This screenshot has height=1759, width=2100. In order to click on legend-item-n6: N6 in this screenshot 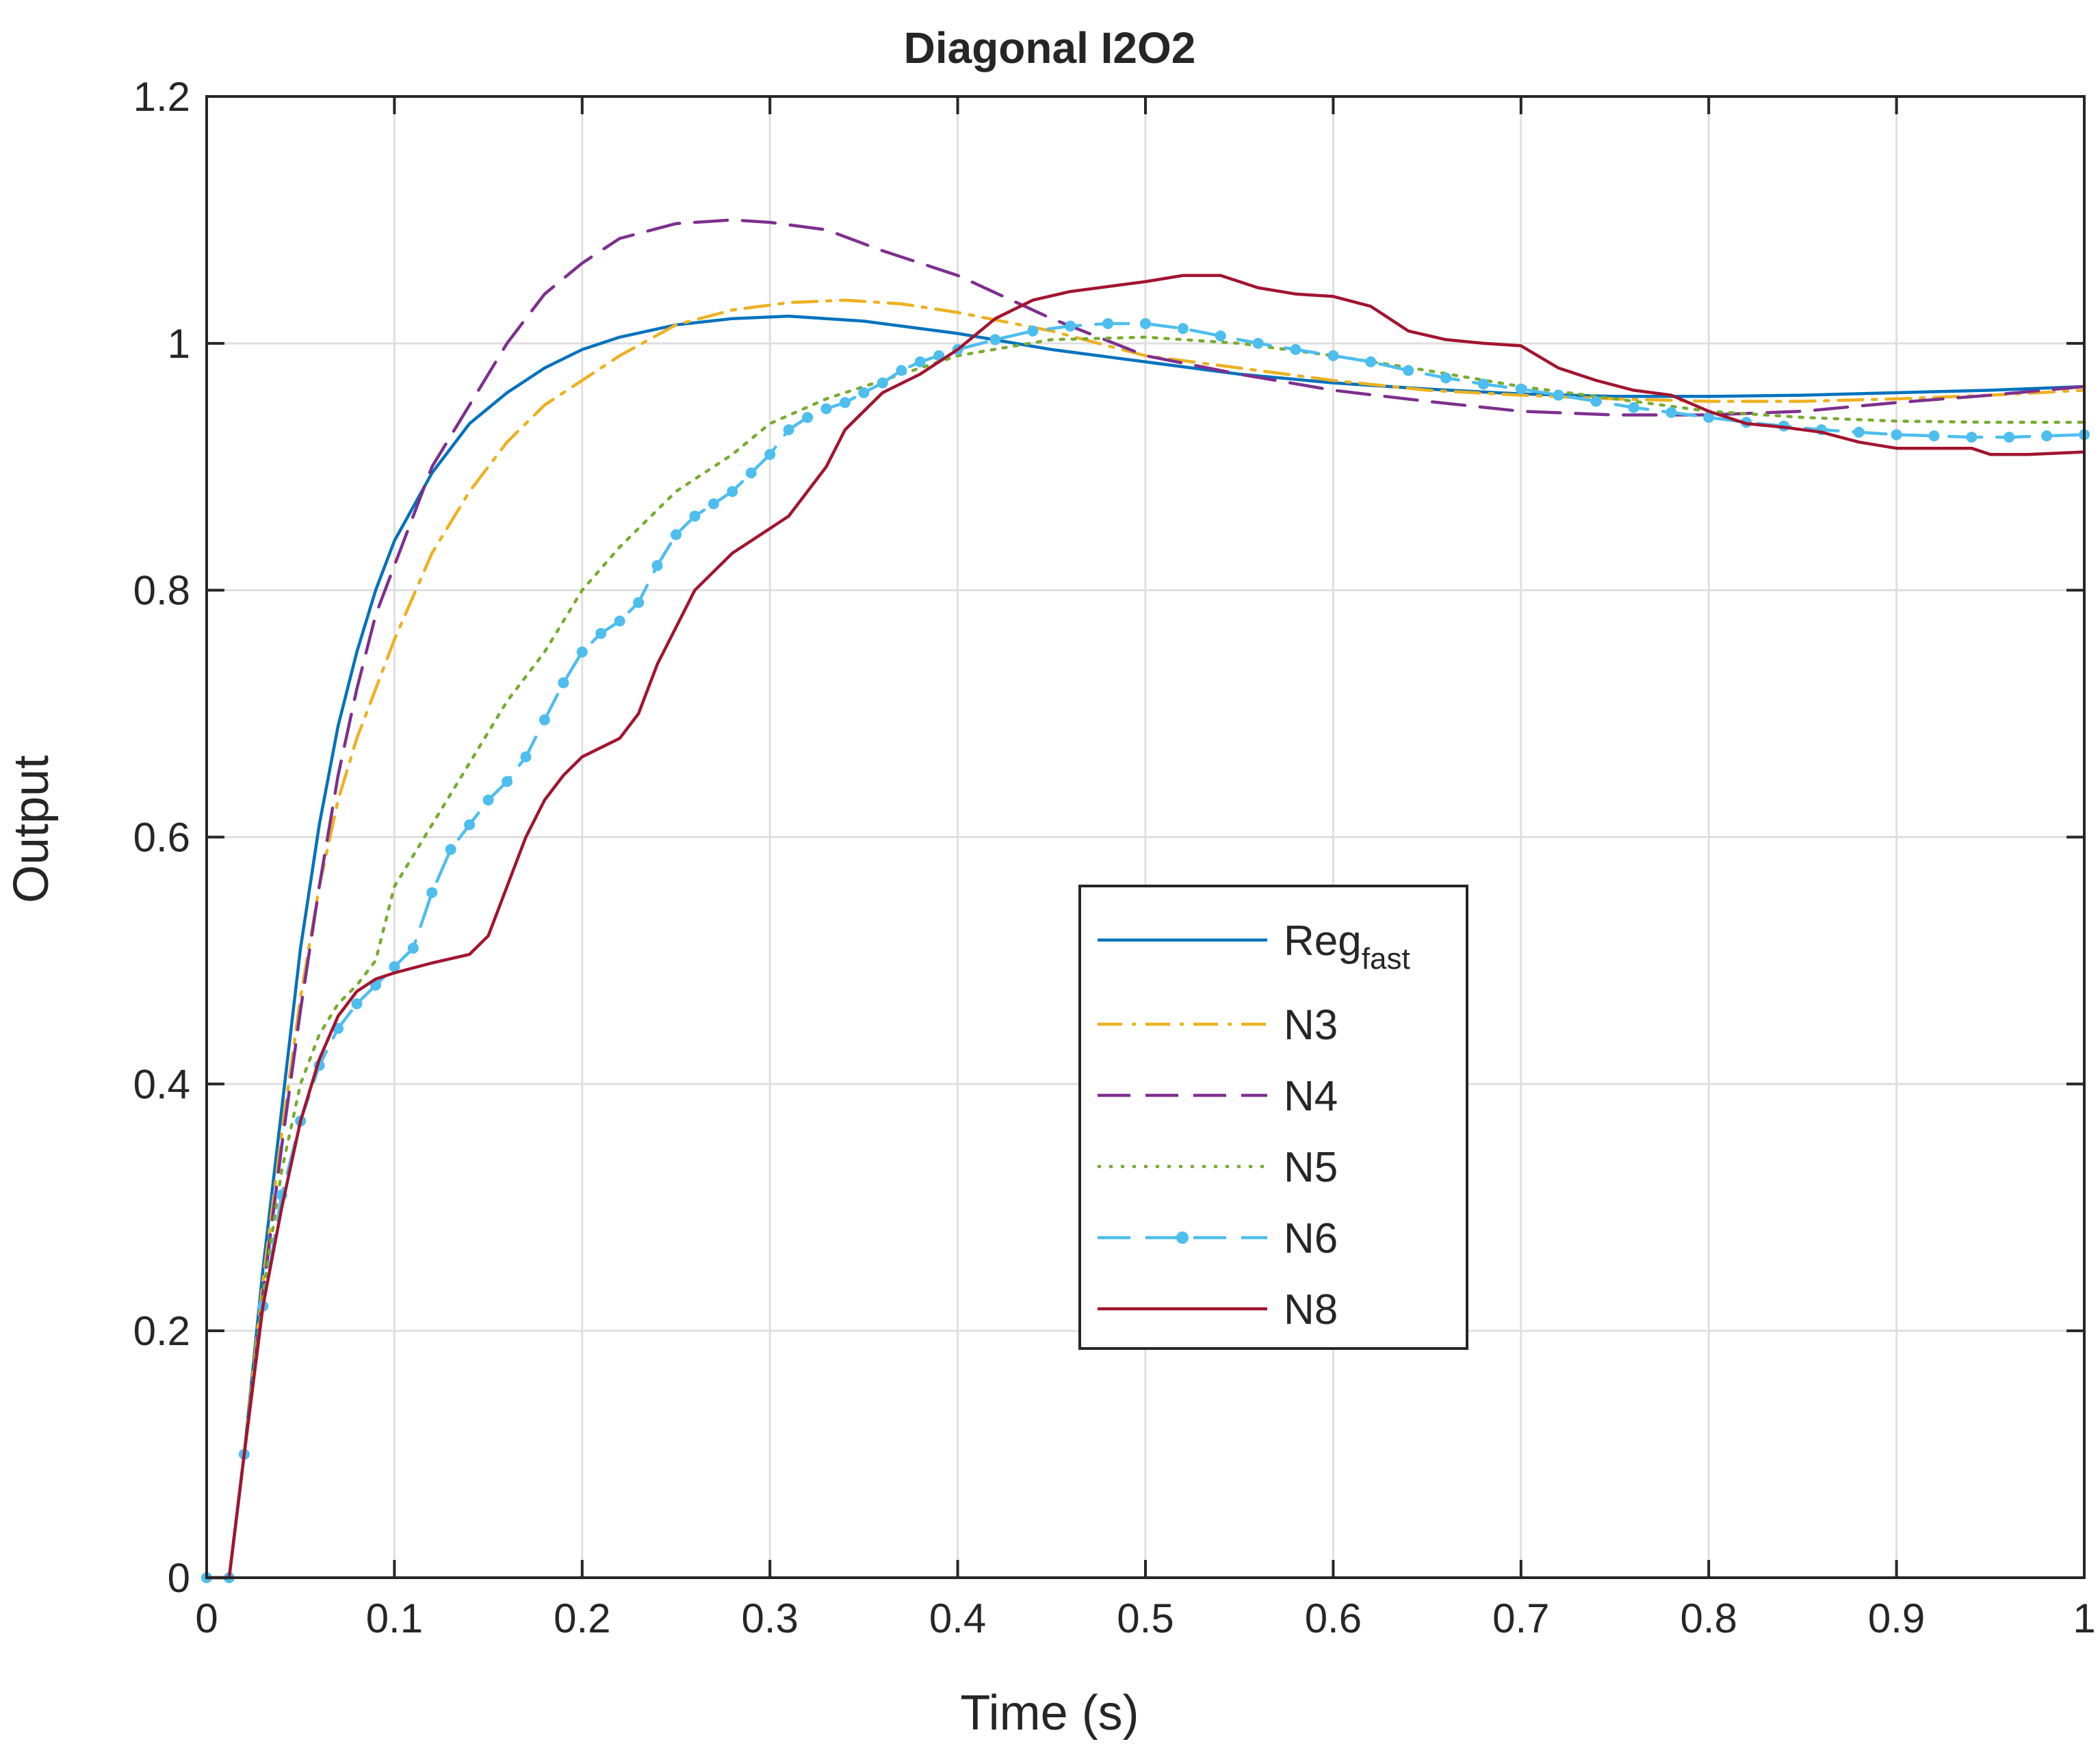, I will do `click(1218, 1238)`.